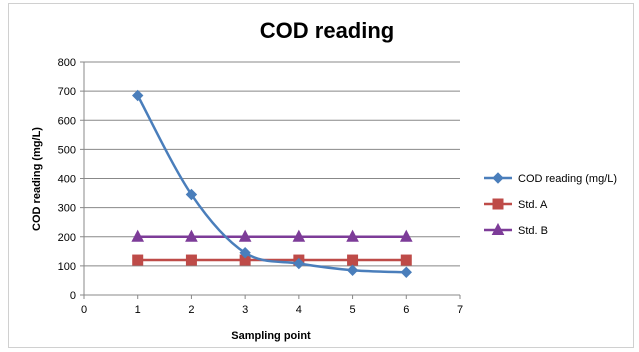  What do you see at coordinates (37, 179) in the screenshot?
I see `y-axis-label: COD reading (mg/L)` at bounding box center [37, 179].